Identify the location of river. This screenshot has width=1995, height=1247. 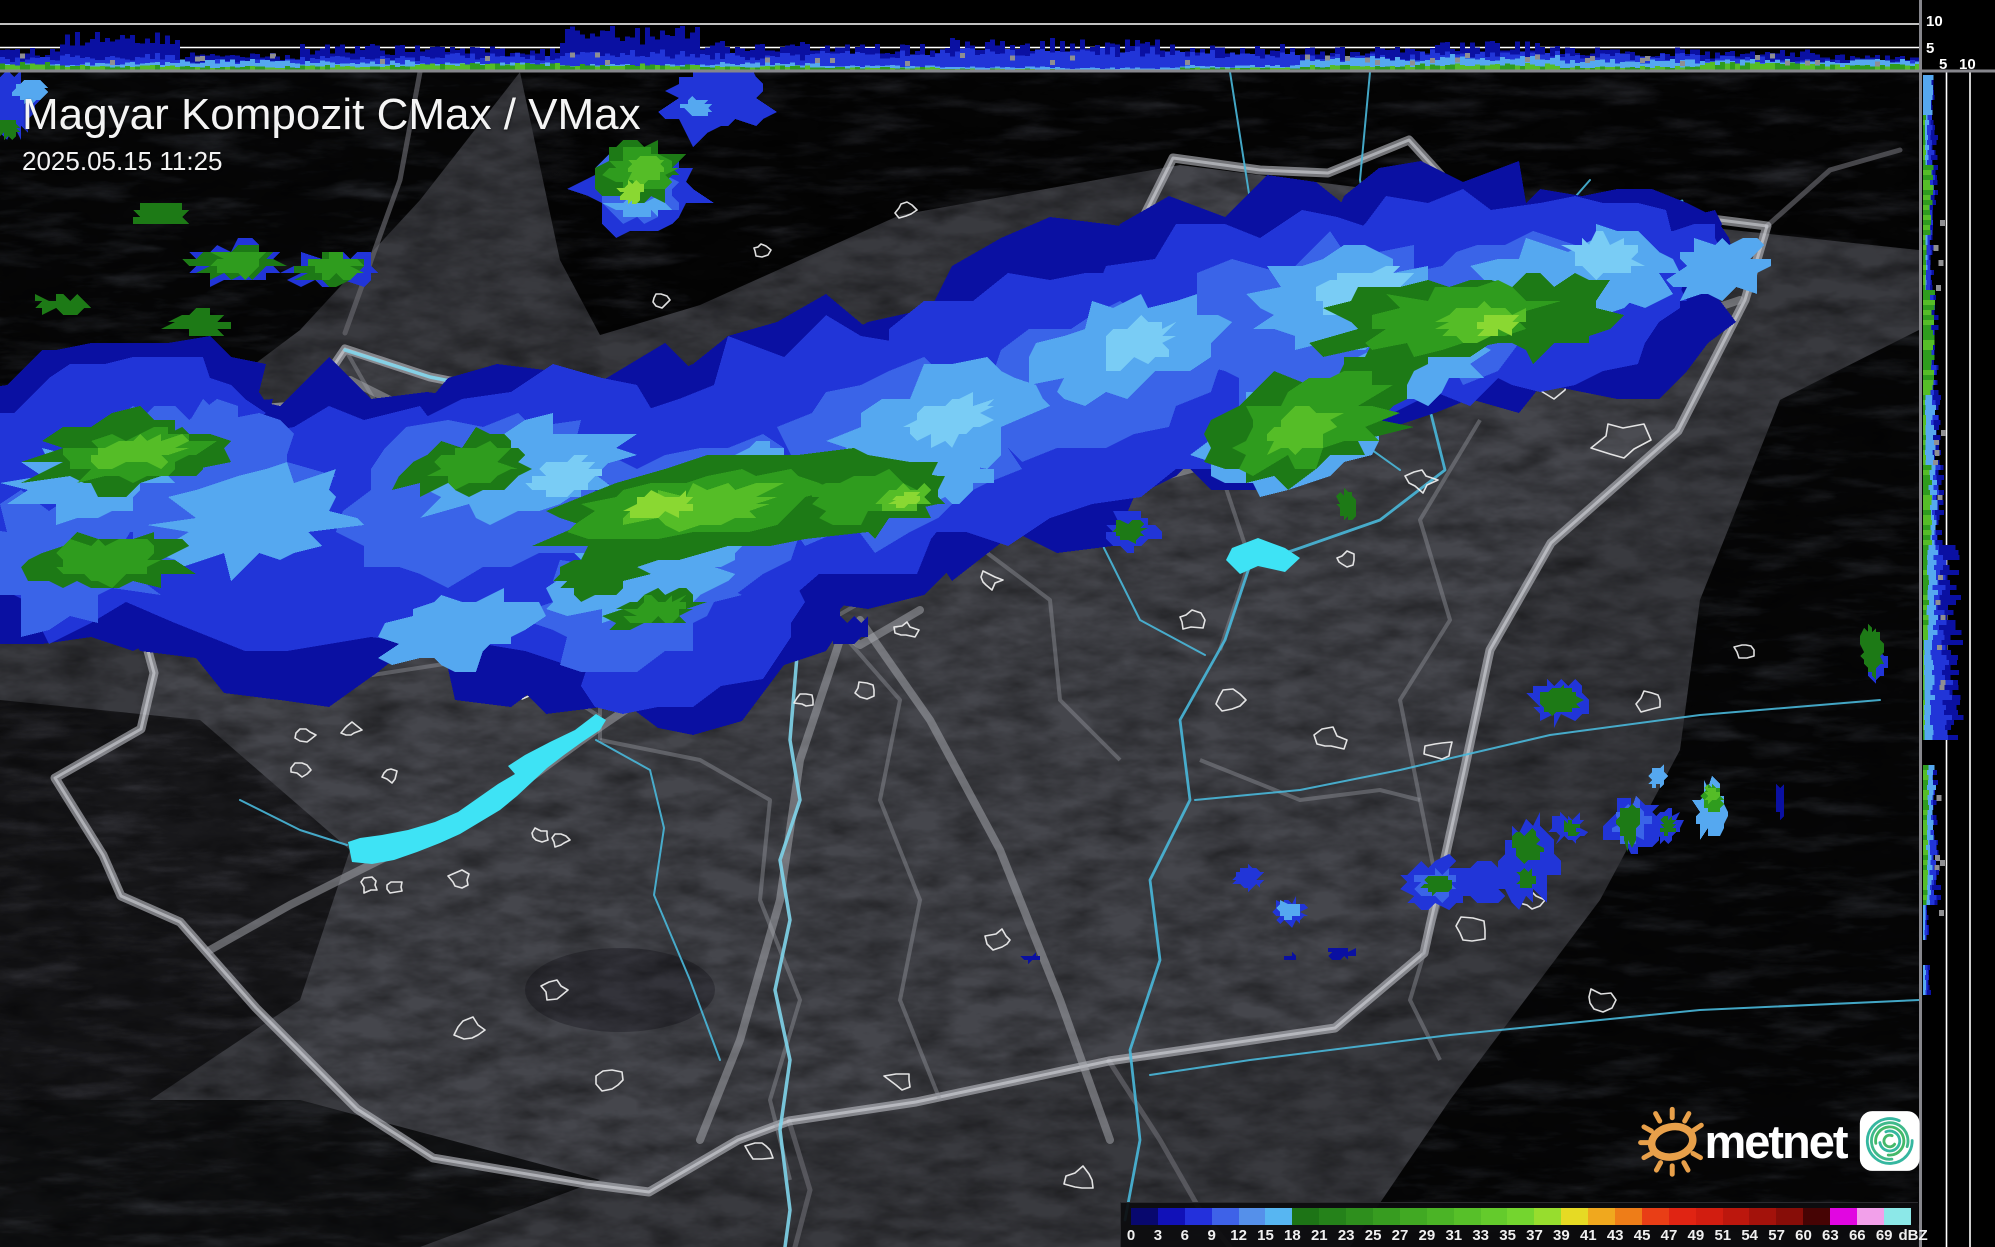
(1537, 750).